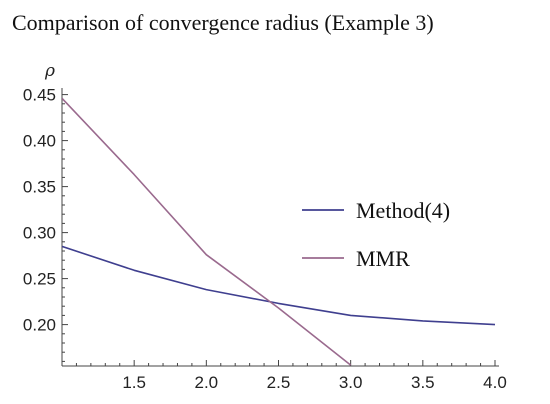  I want to click on x-tick-label: 2.0, so click(207, 382).